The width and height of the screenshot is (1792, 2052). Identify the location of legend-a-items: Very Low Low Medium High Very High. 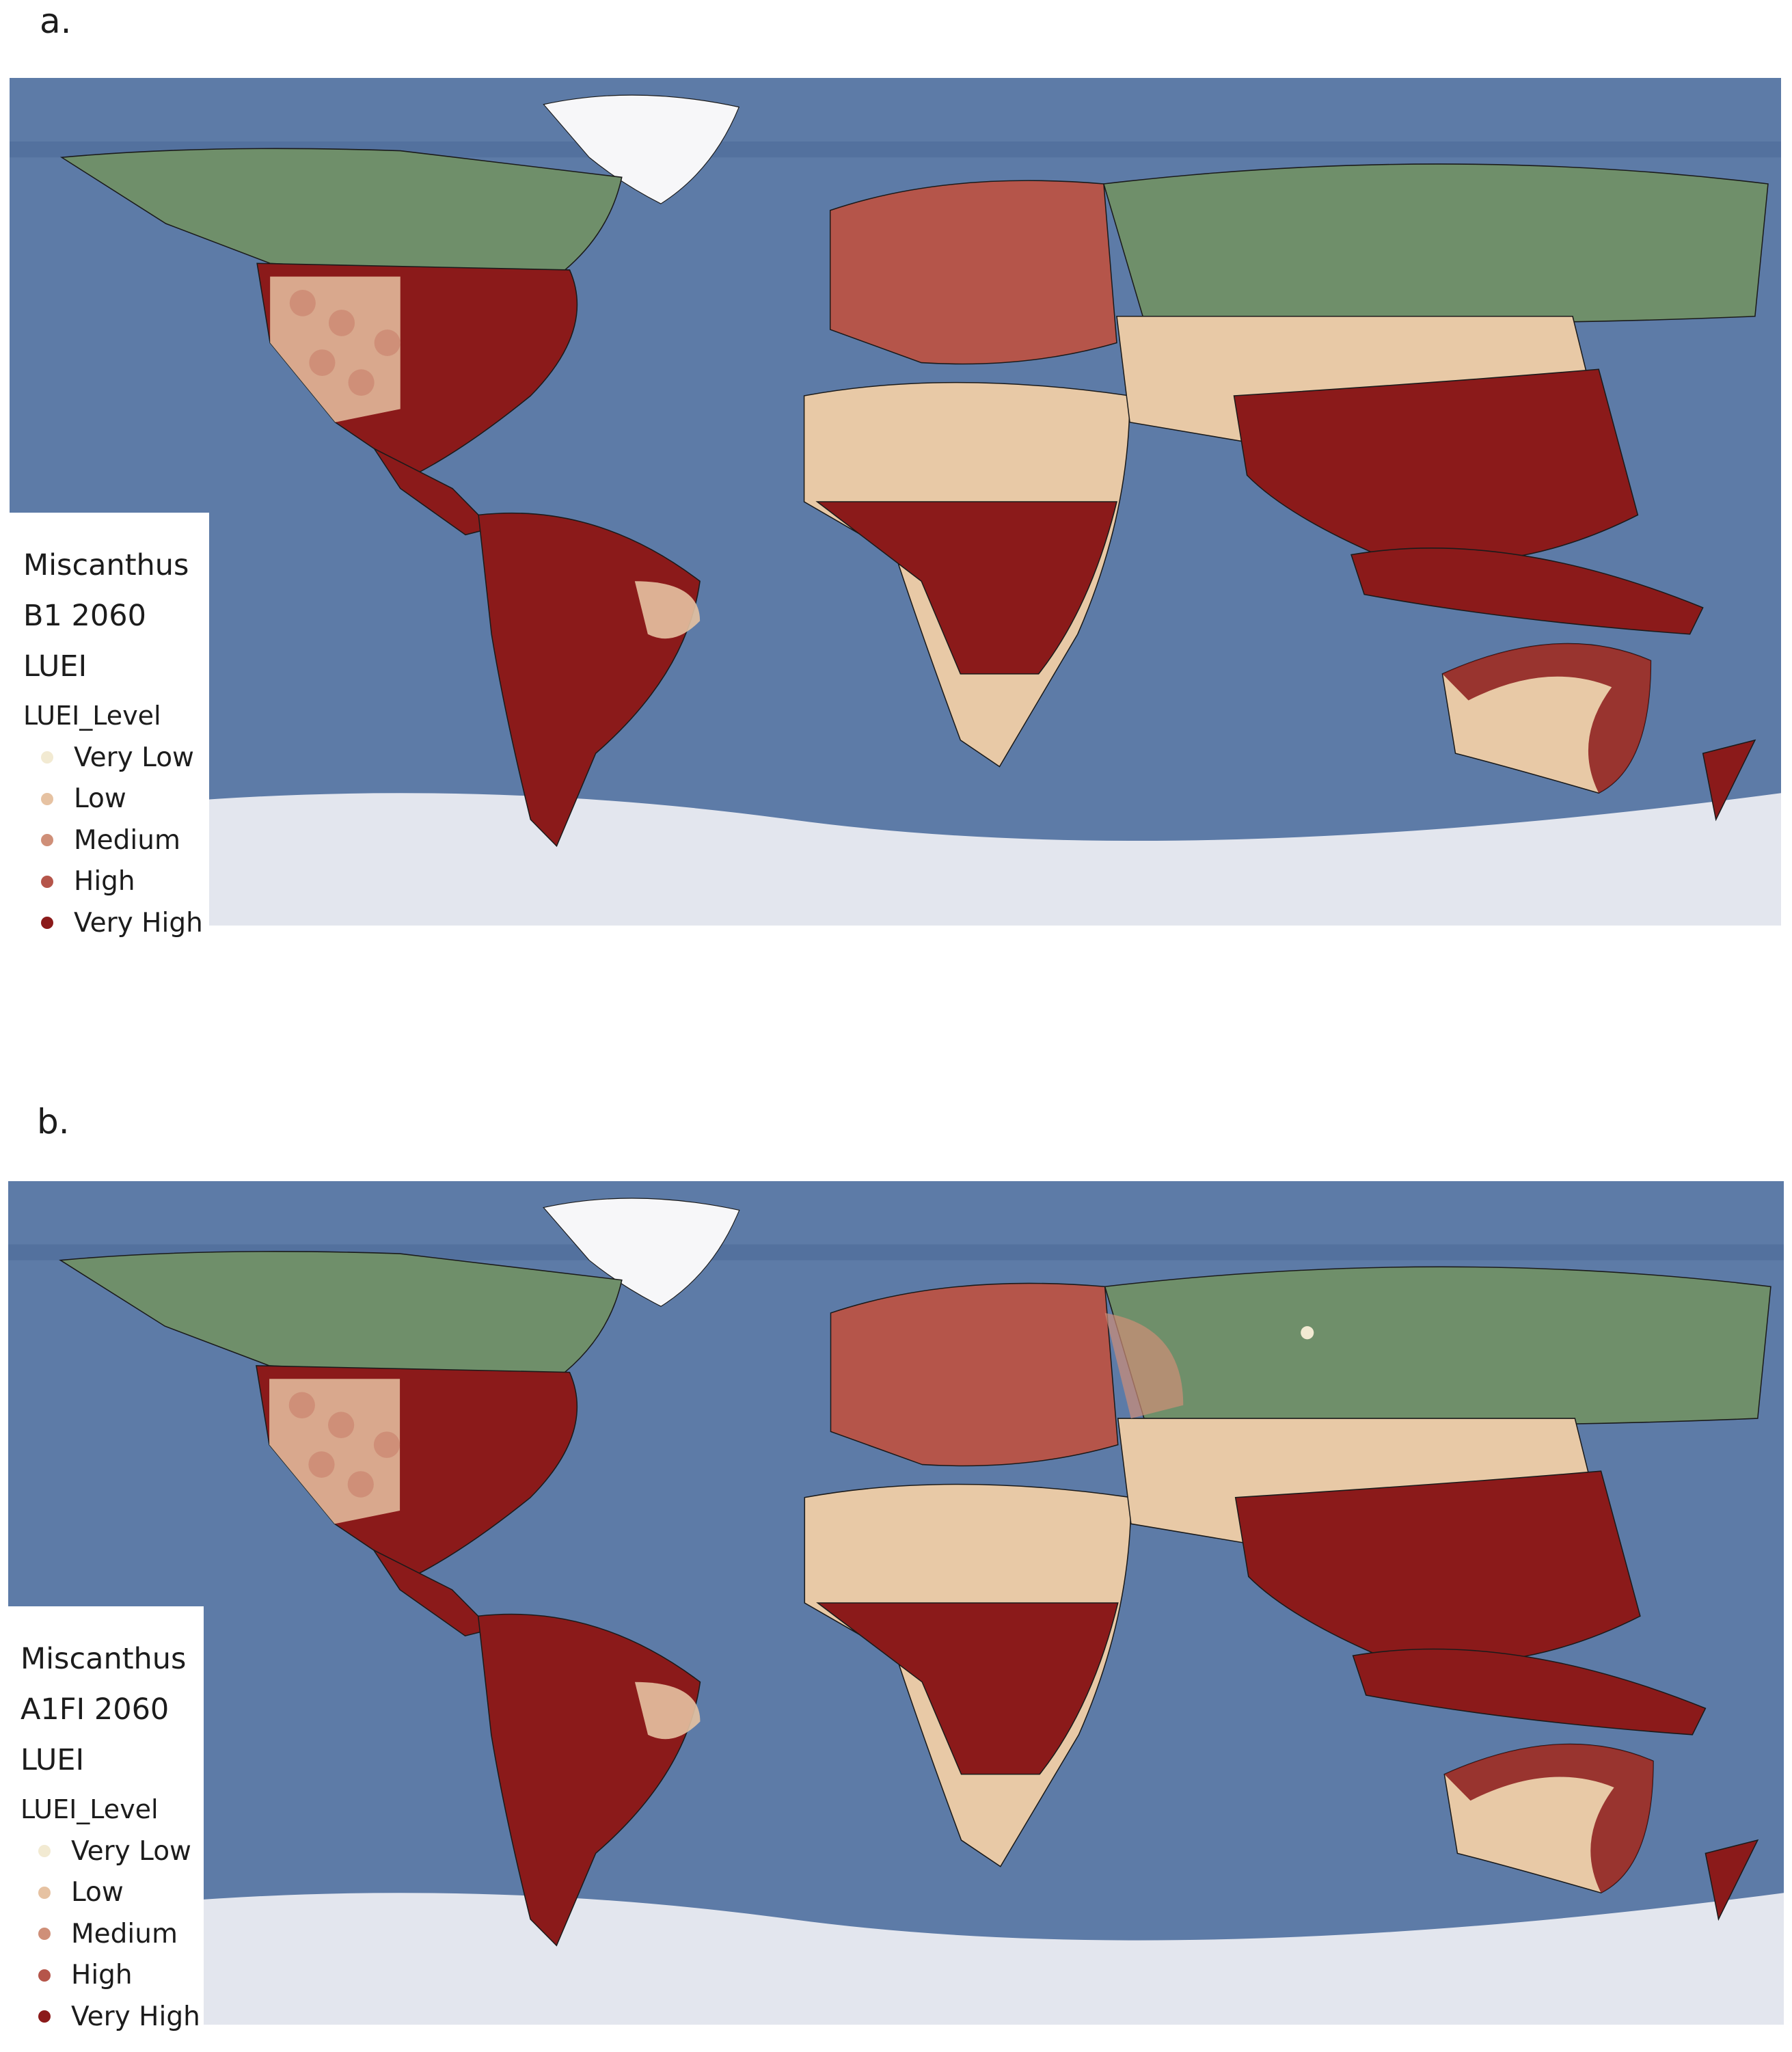
(116, 840).